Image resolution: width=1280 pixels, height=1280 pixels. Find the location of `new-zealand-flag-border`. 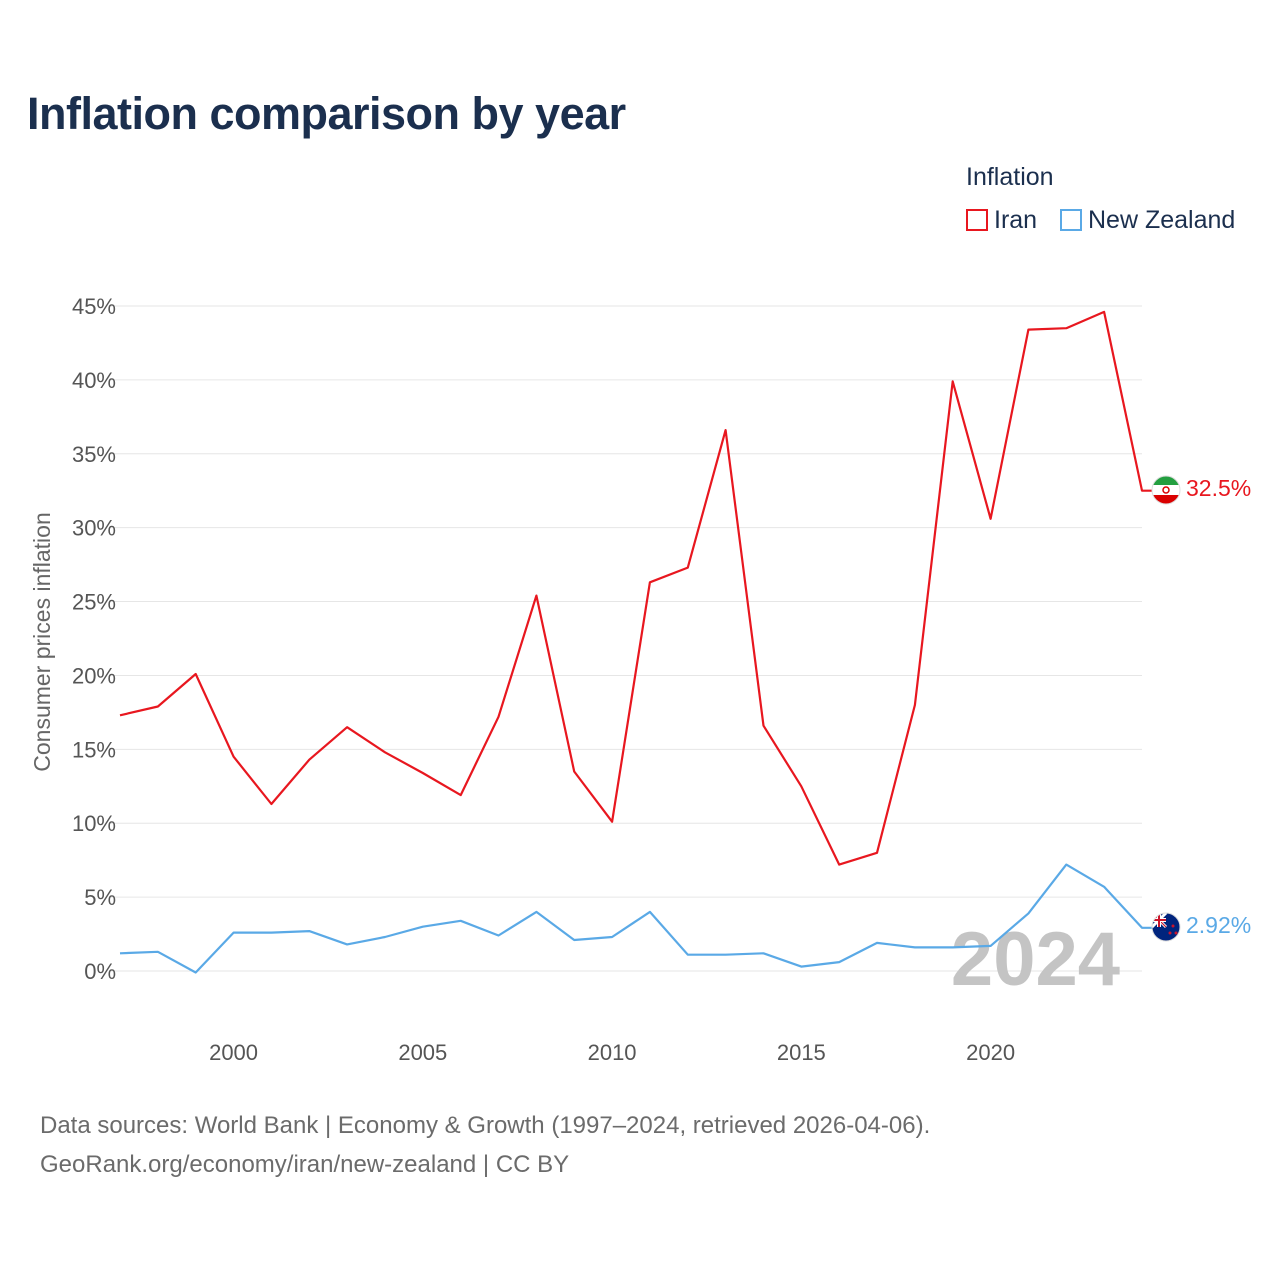

new-zealand-flag-border is located at coordinates (1166, 927).